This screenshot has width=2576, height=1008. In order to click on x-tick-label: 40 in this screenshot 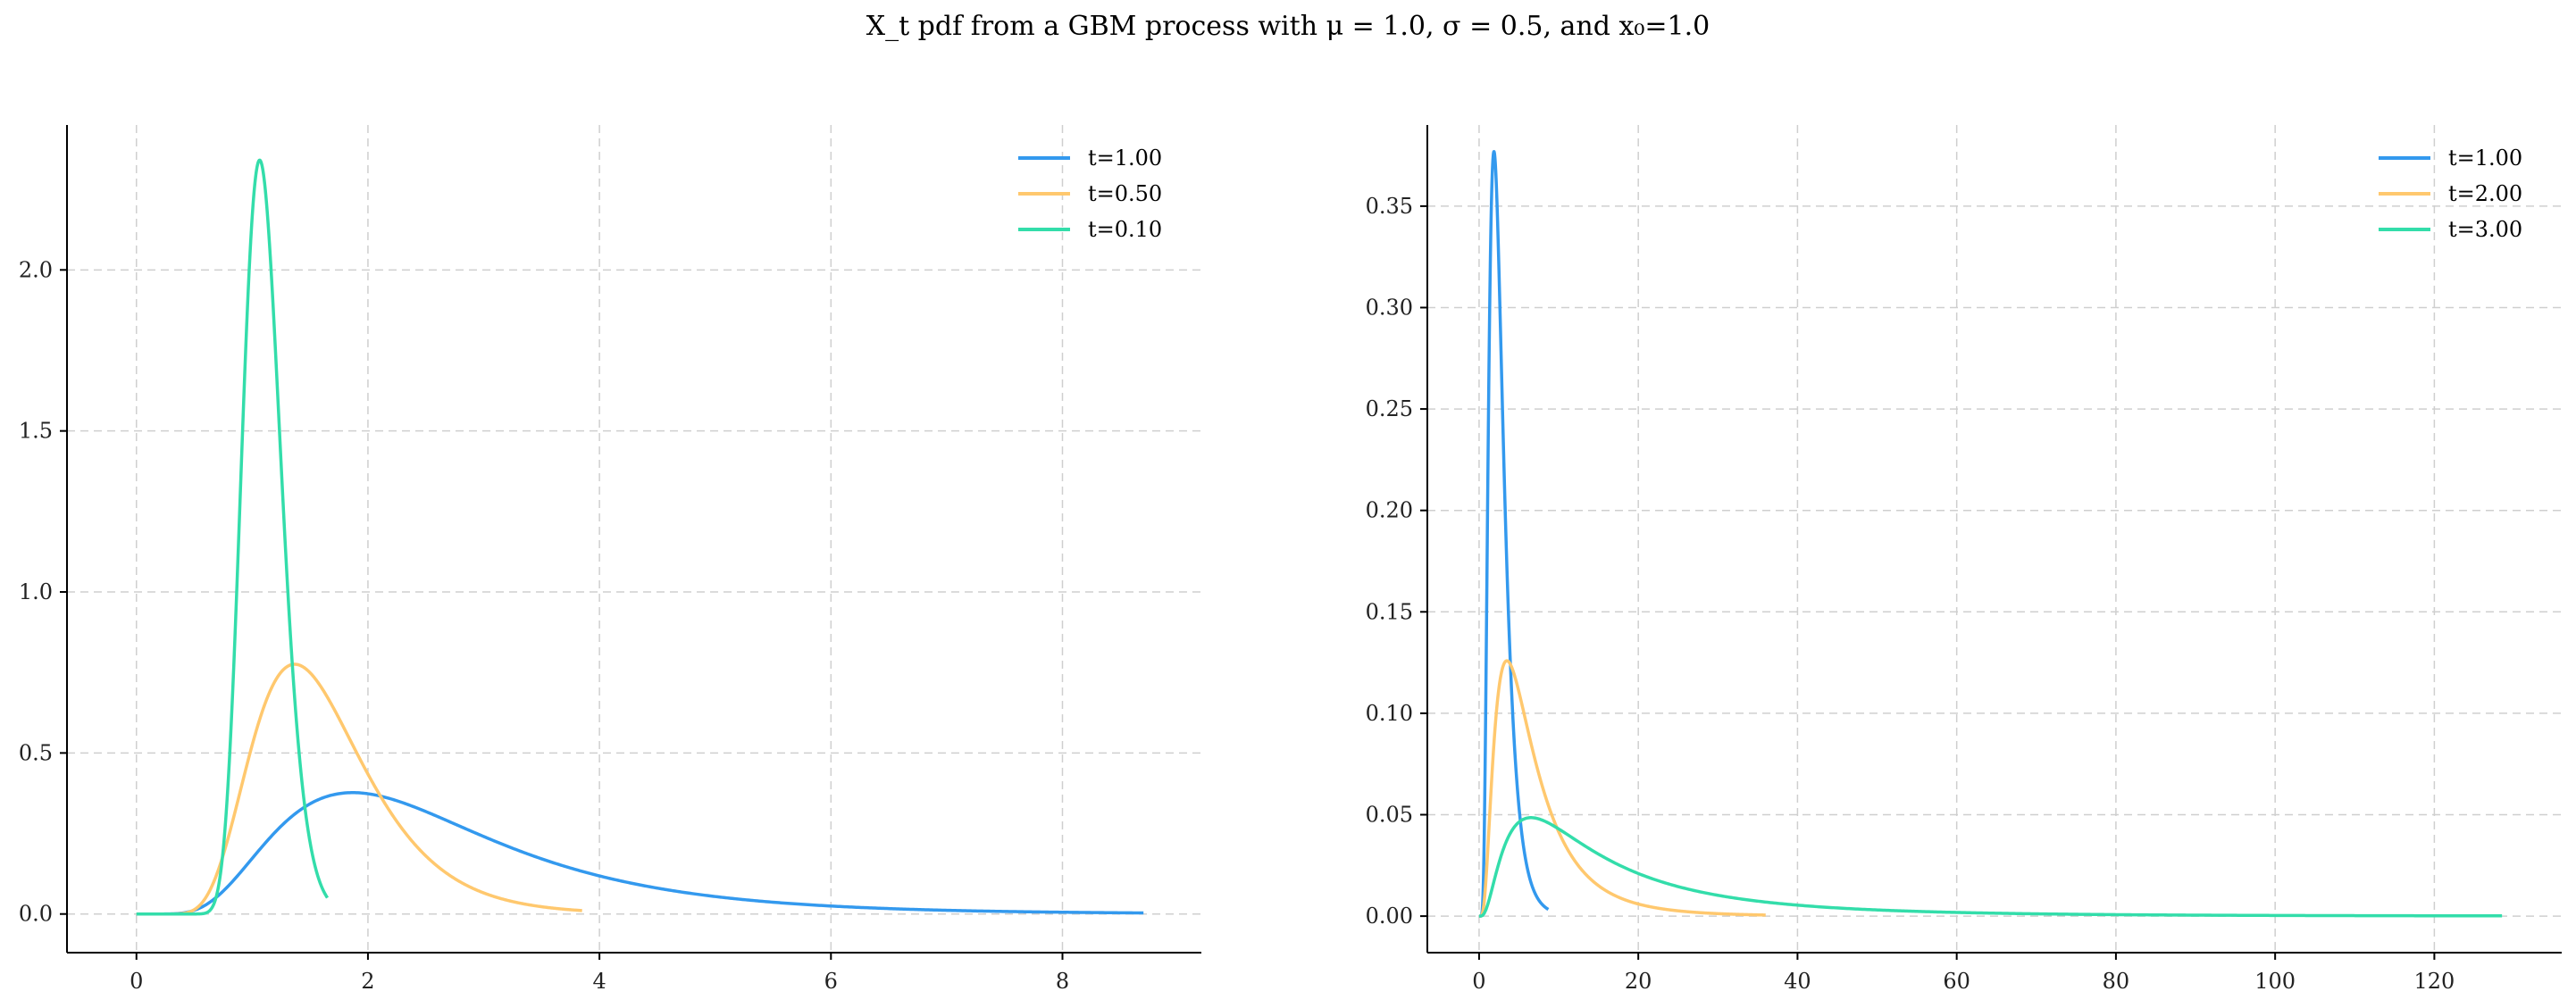, I will do `click(1798, 981)`.